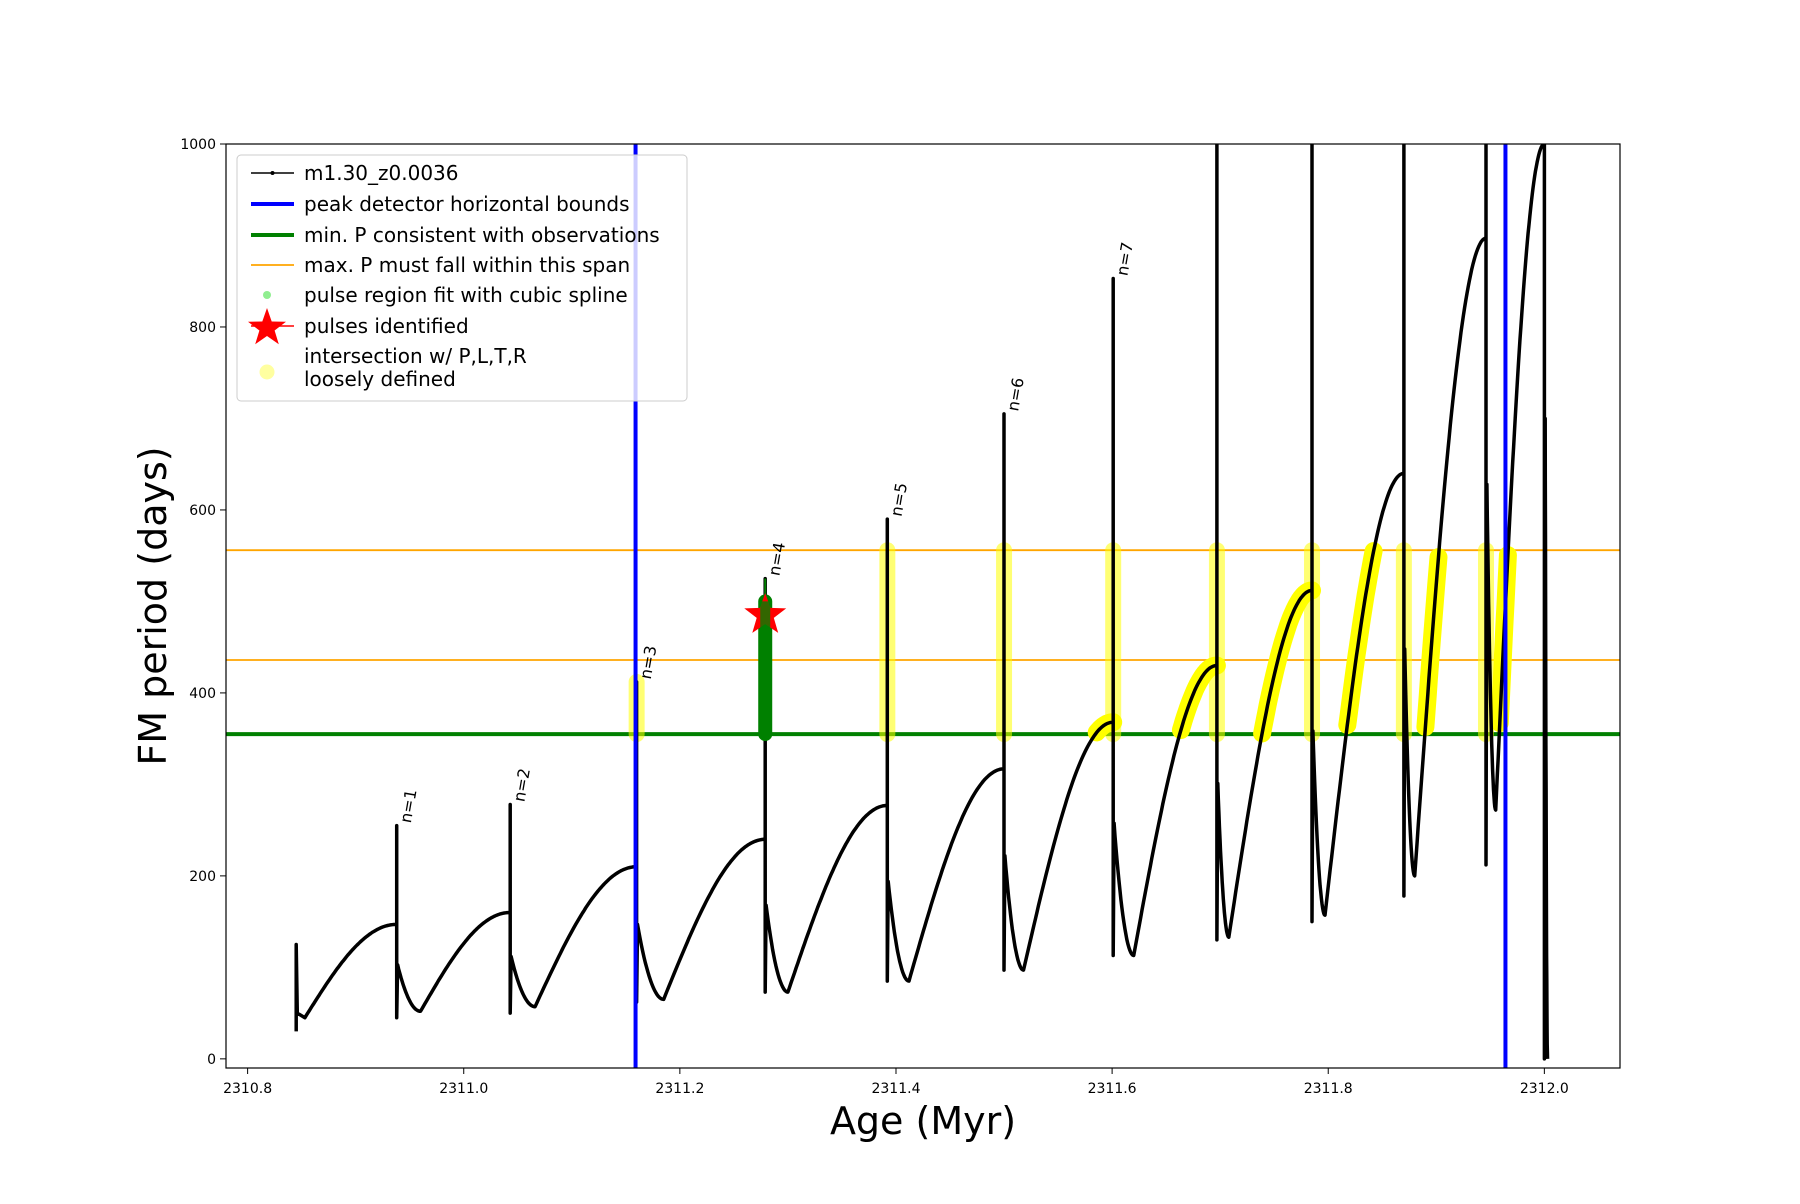  Describe the element at coordinates (899, 499) in the screenshot. I see `pulse-label: n=5` at that location.